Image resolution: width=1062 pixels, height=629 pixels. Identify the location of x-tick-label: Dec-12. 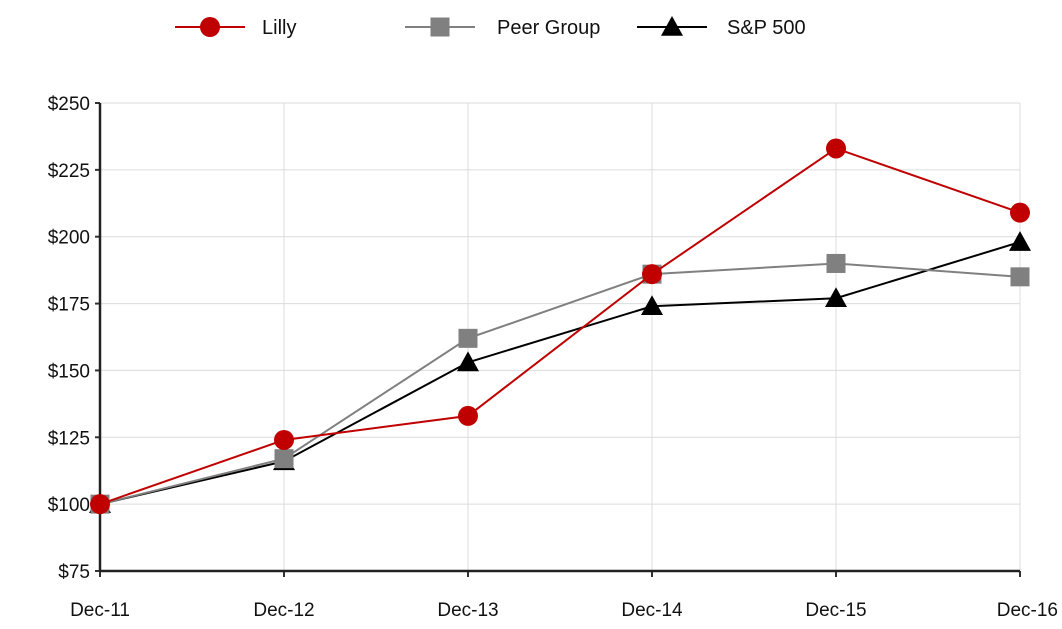
(283, 610).